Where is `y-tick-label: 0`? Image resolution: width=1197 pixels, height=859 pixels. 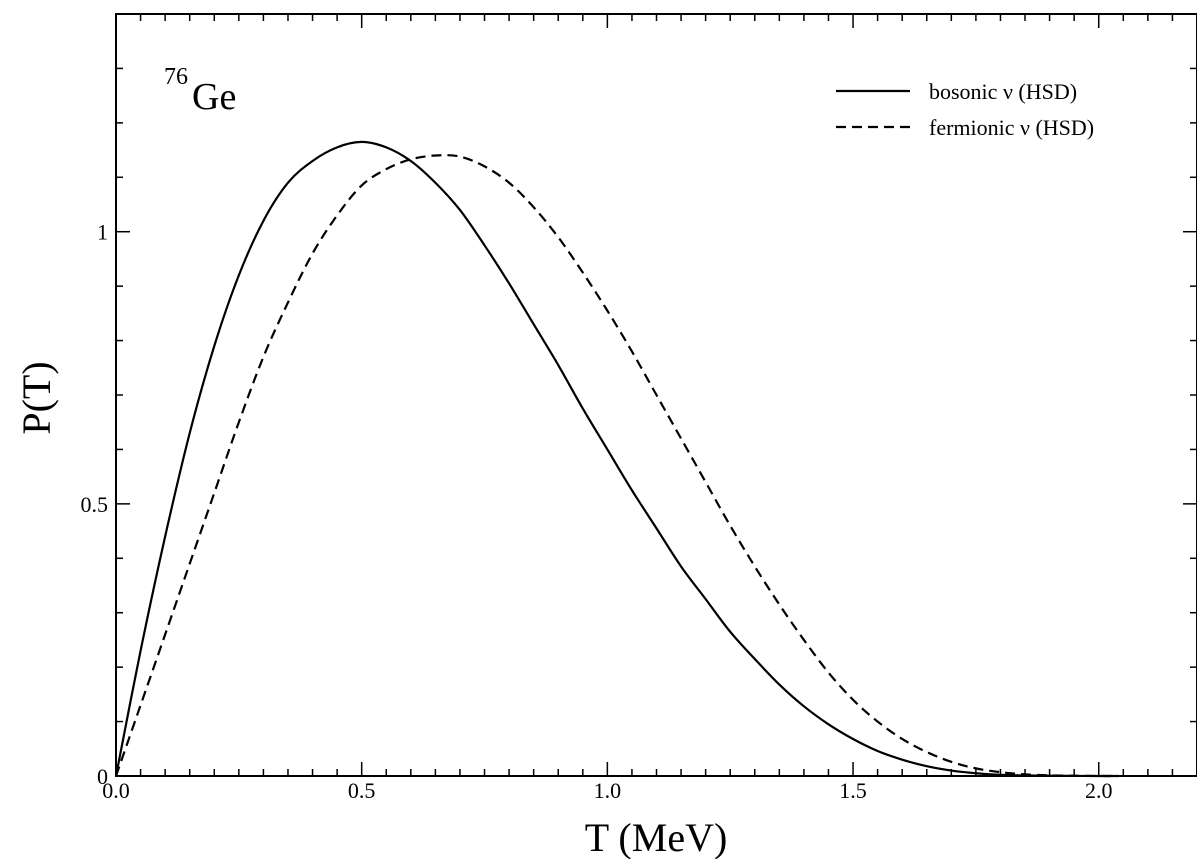 y-tick-label: 0 is located at coordinates (102, 776).